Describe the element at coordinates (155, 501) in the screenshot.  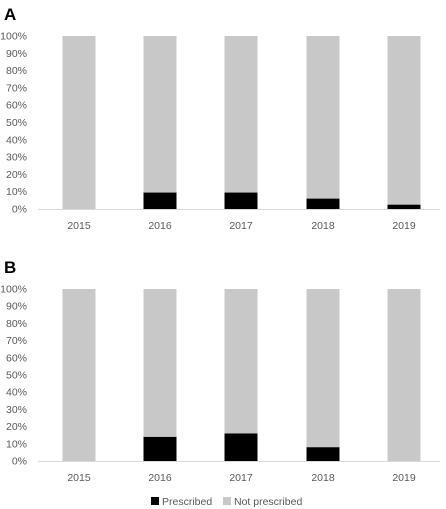
I see `legend-swatch-prescribed` at that location.